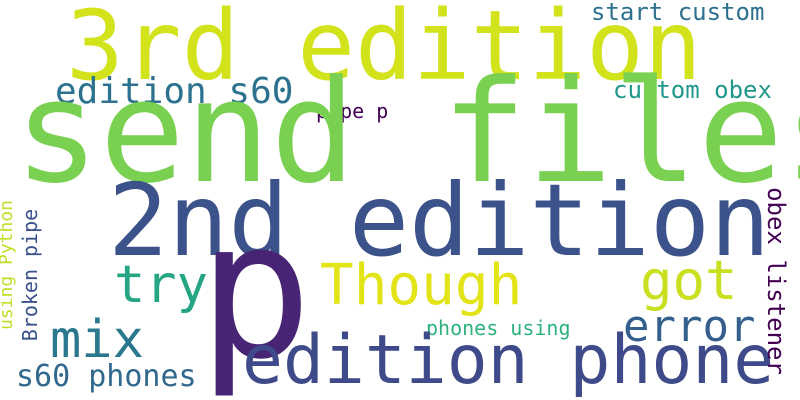  I want to click on word-pipe-p: pipe p, so click(352, 111).